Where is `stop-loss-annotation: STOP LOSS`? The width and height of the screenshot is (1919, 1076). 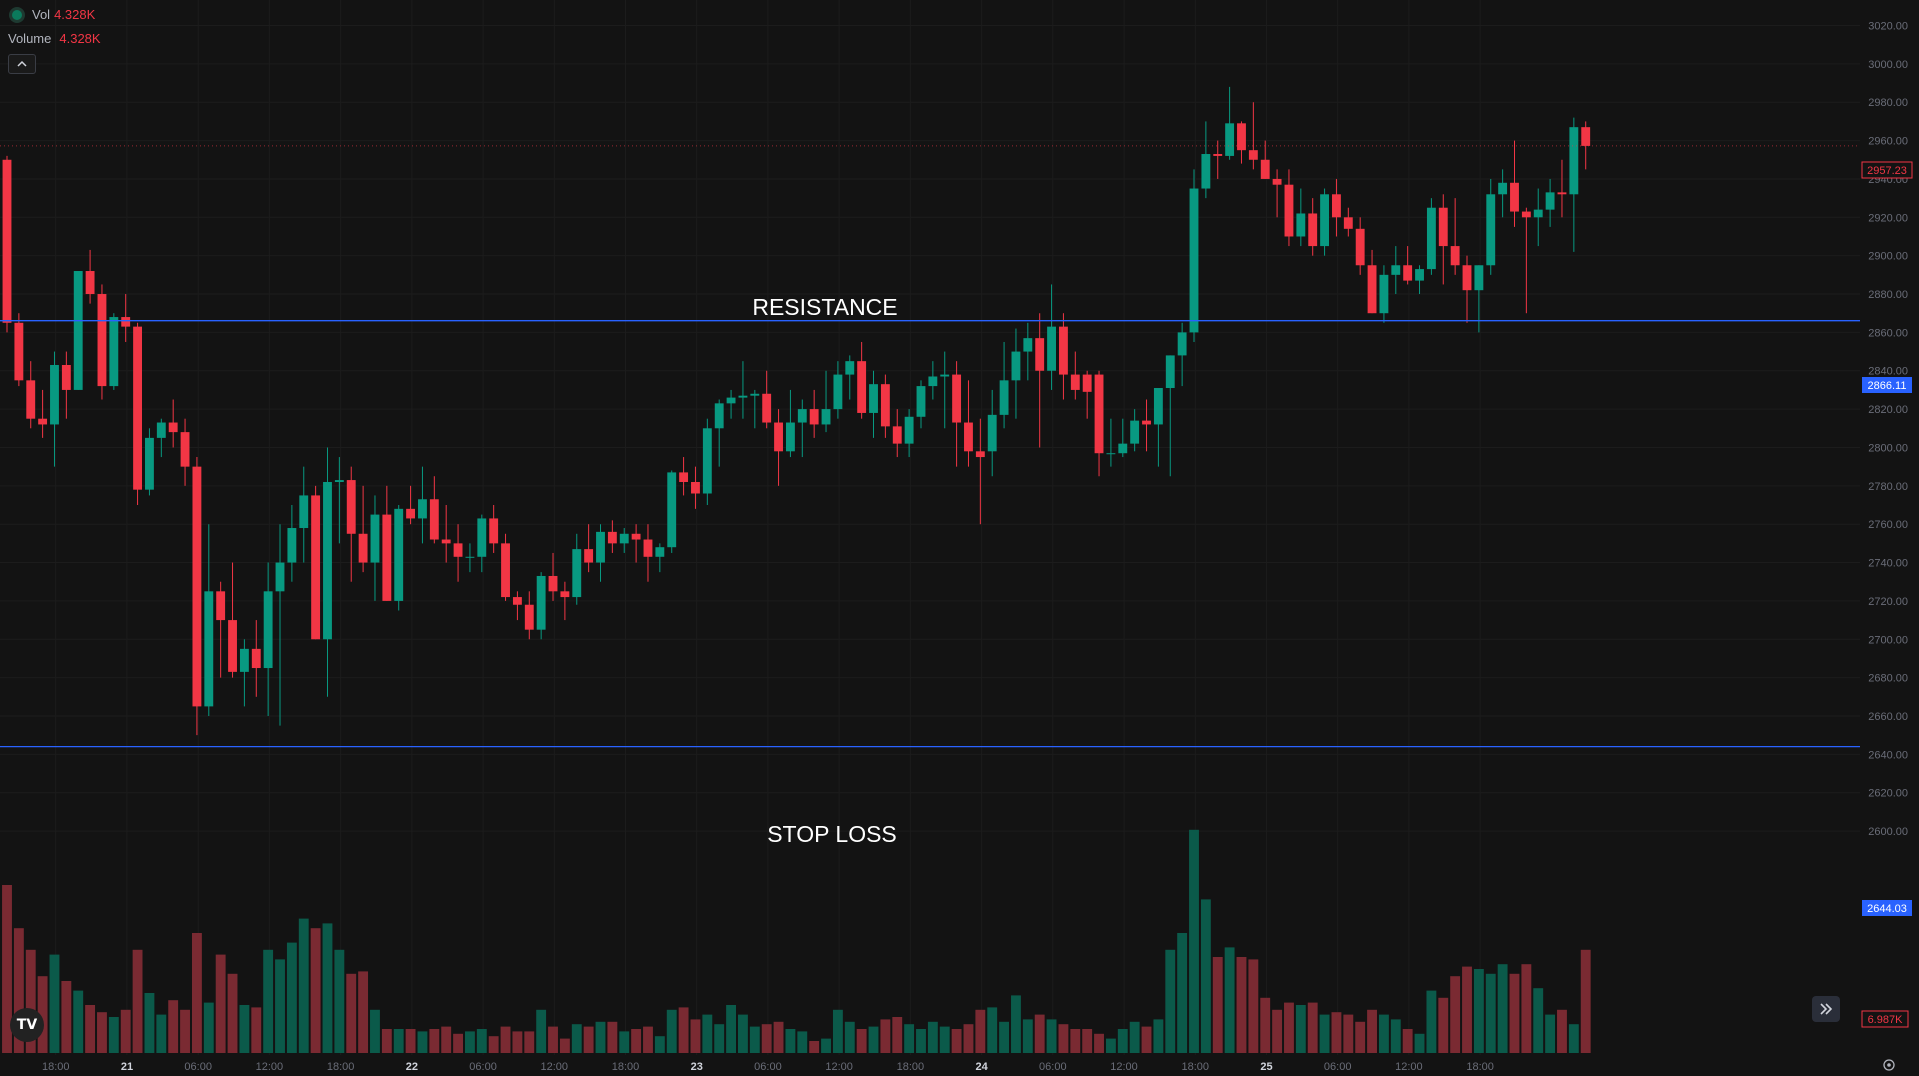 stop-loss-annotation: STOP LOSS is located at coordinates (832, 834).